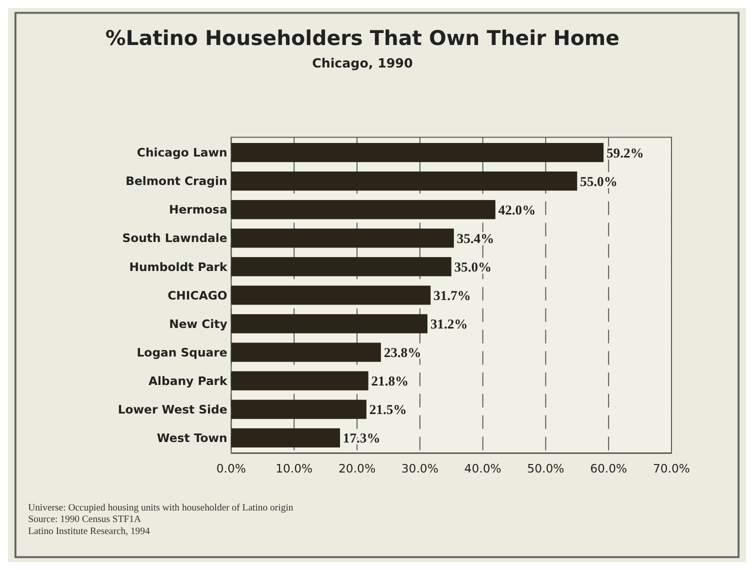 The image size is (754, 570). I want to click on data-label: 17.3%, so click(361, 438).